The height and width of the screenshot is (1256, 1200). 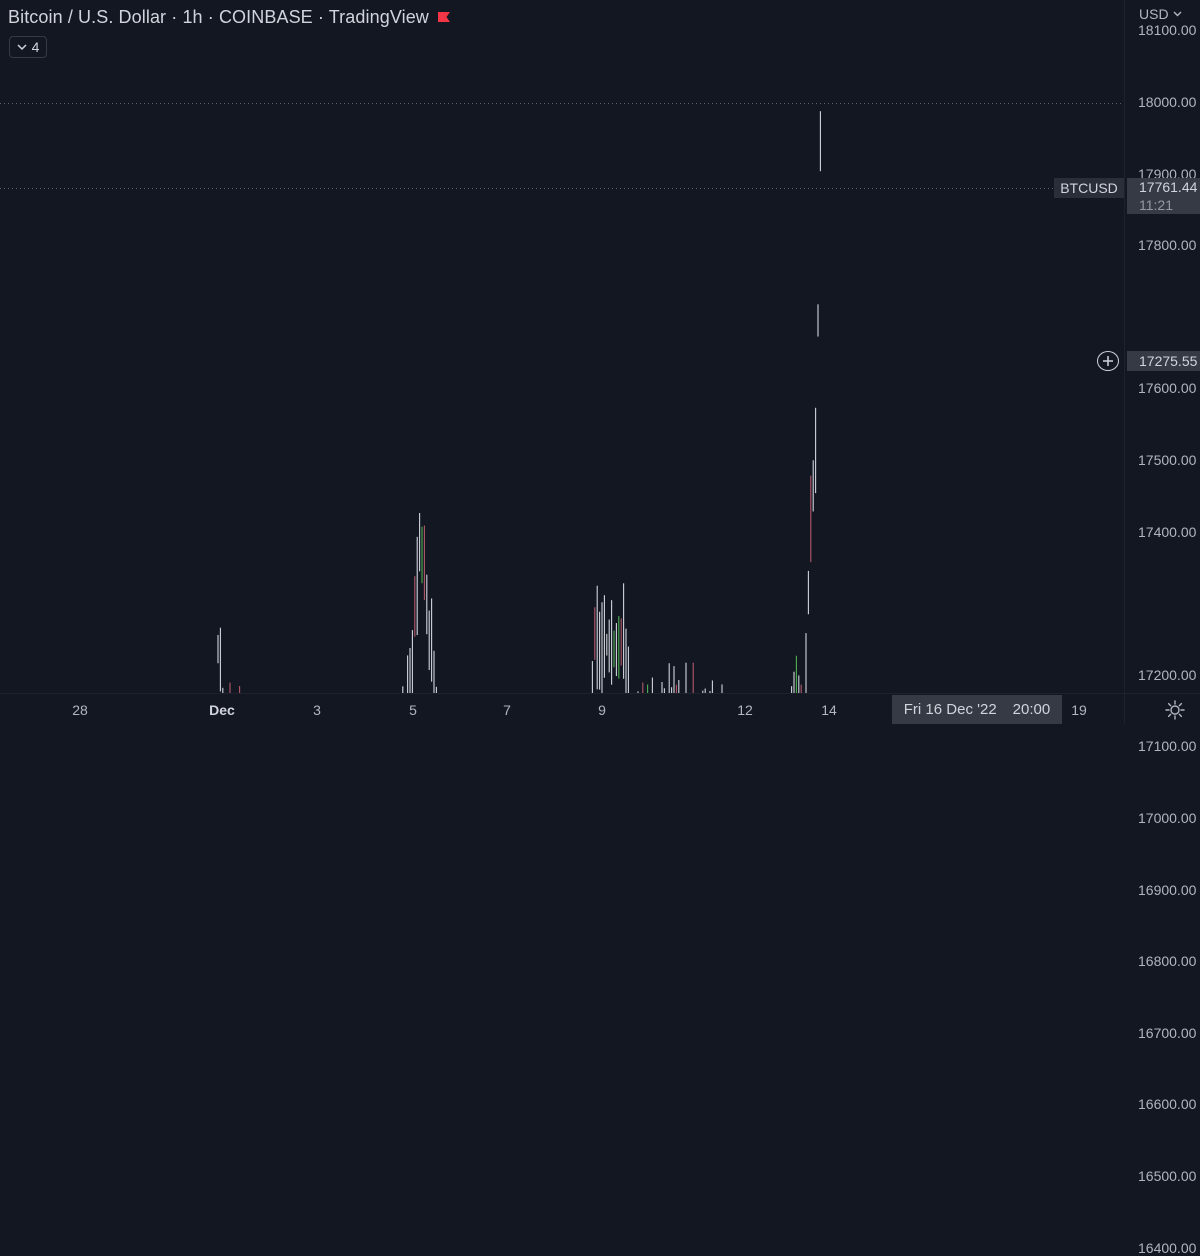 I want to click on symbol-label: BTCUSD, so click(x=1089, y=188).